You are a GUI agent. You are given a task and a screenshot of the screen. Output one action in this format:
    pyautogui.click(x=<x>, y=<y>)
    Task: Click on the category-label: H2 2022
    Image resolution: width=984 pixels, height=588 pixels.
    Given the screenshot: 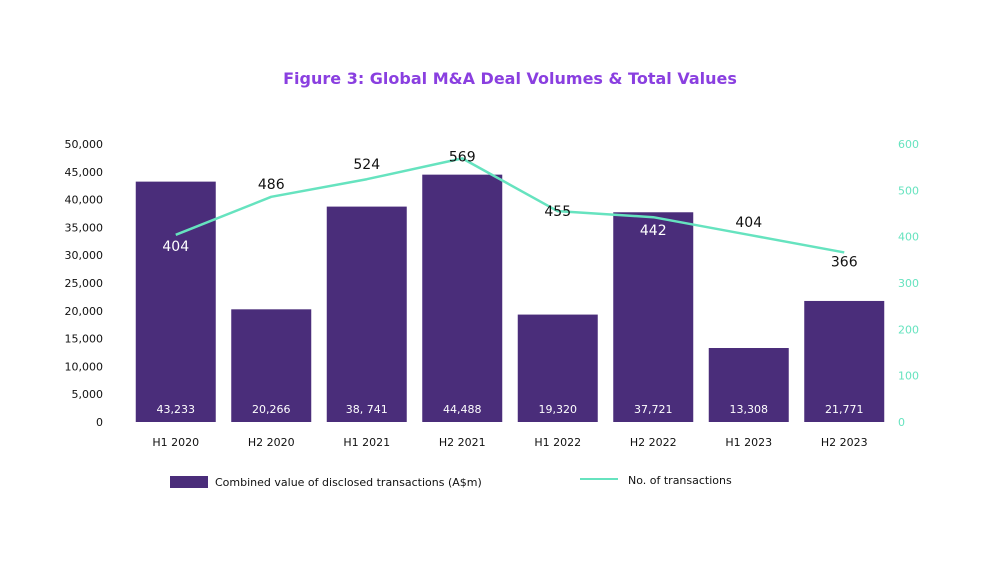 What is the action you would take?
    pyautogui.click(x=653, y=442)
    